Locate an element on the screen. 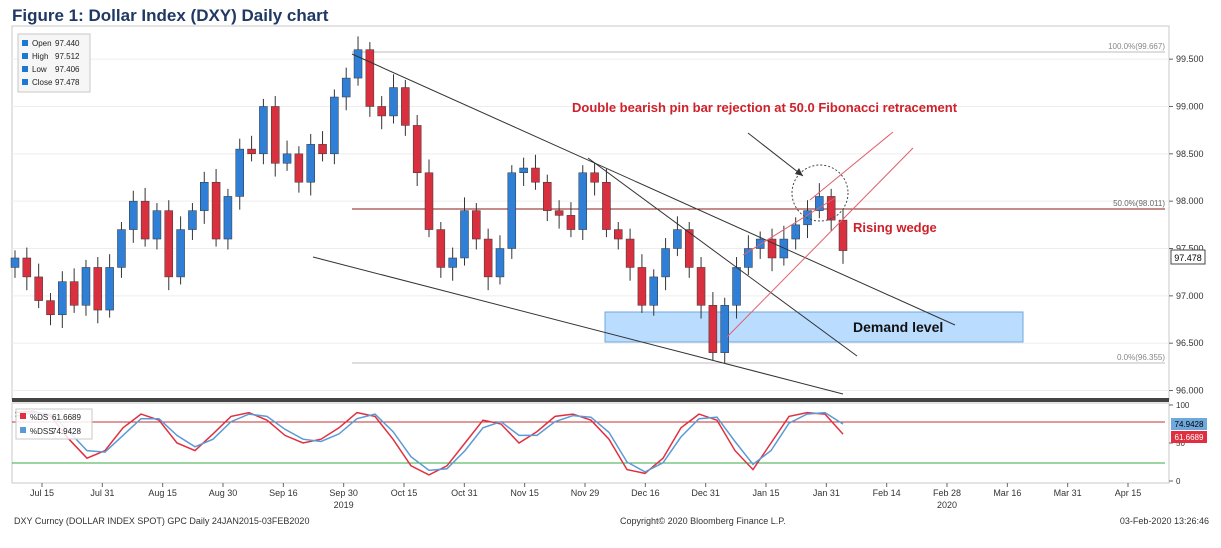  stoch-dss-tag-value: 74.9428 is located at coordinates (1189, 424).